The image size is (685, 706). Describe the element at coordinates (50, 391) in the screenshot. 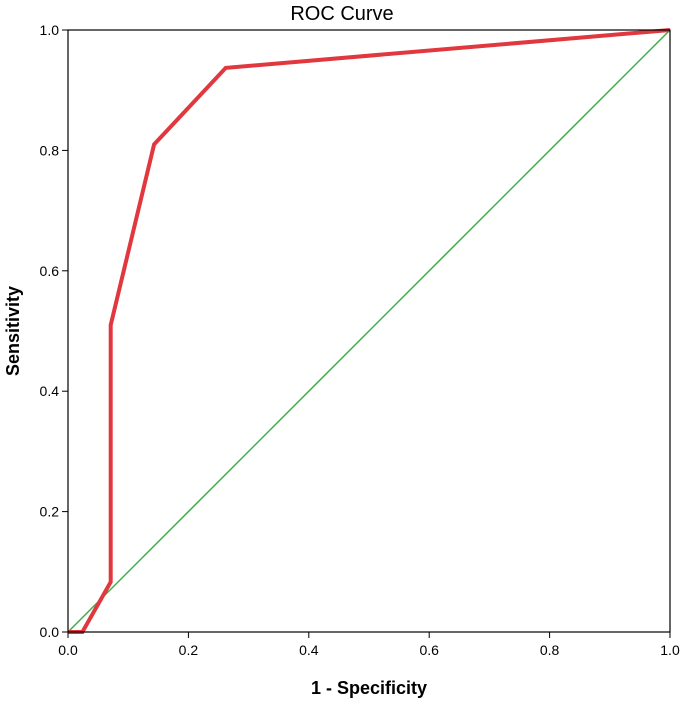

I see `y-tick-label: 0.4` at that location.